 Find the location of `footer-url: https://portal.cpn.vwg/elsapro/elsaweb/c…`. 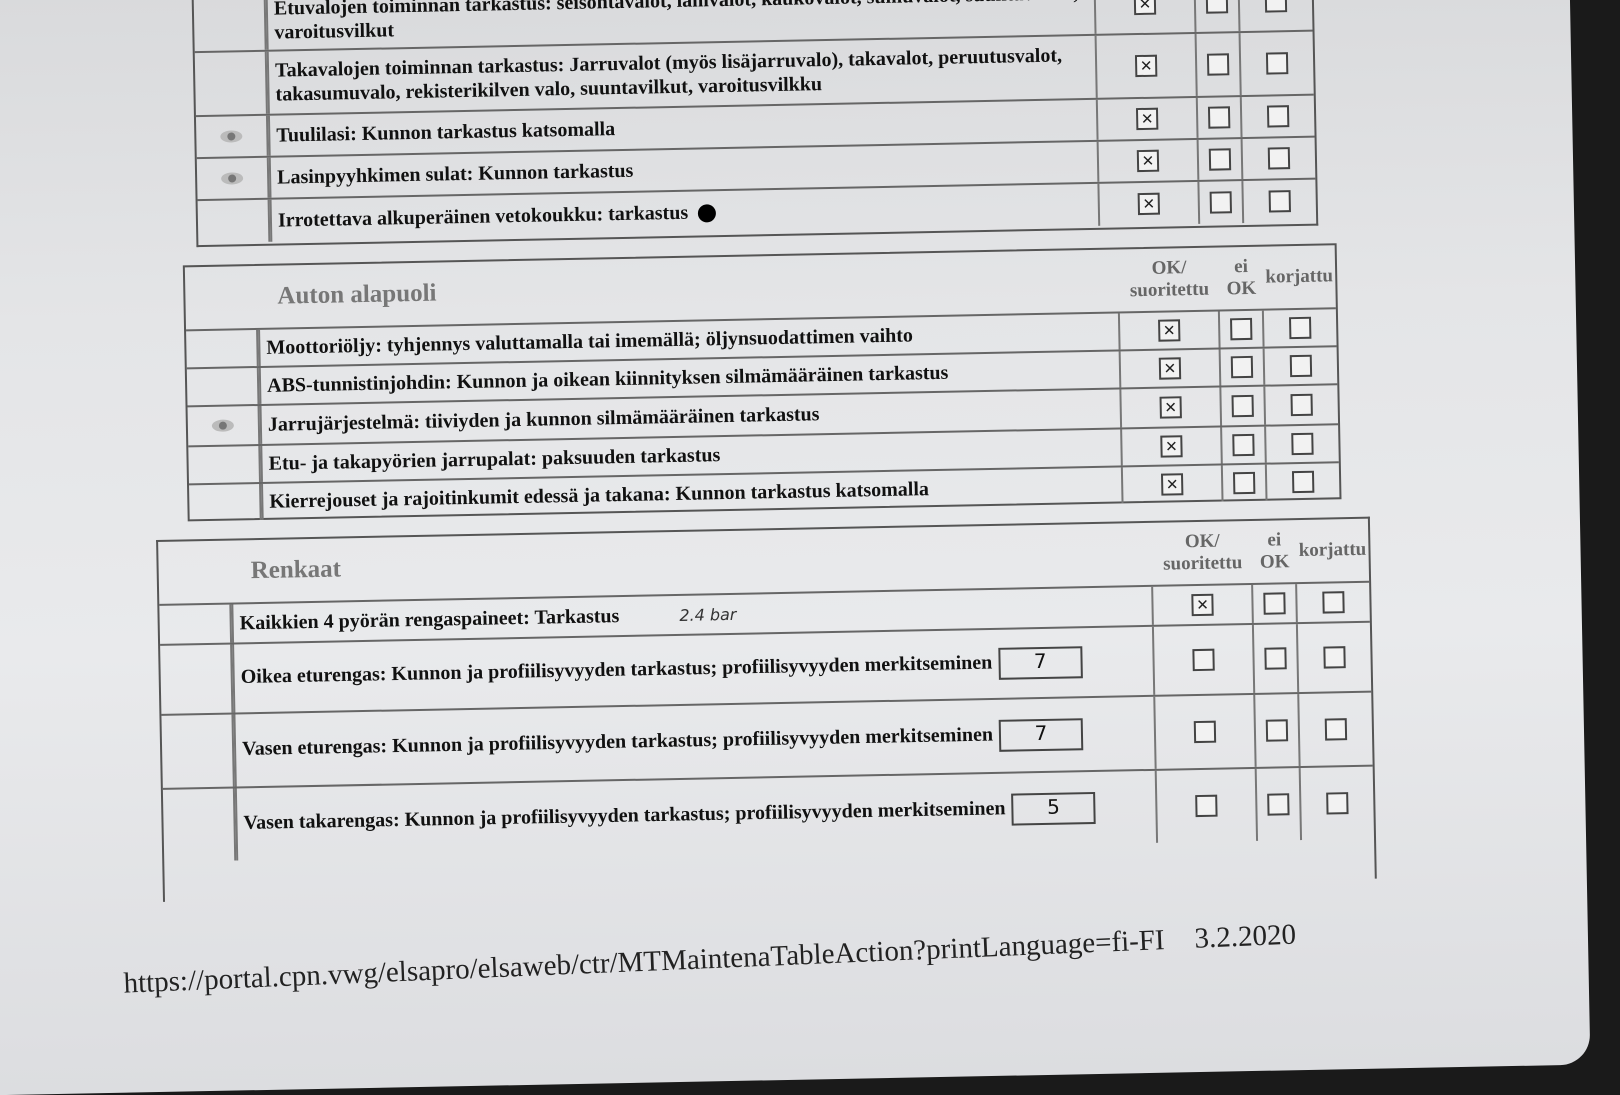

footer-url: https://portal.cpn.vwg/elsapro/elsaweb/c… is located at coordinates (644, 962).